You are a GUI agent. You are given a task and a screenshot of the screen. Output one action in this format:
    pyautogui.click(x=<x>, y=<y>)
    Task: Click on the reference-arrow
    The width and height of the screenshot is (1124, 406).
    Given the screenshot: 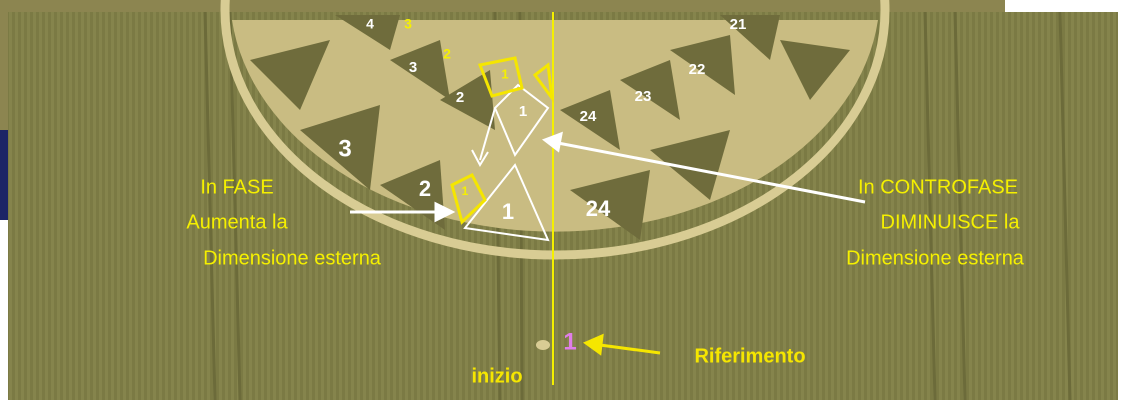 What is the action you would take?
    pyautogui.click(x=621, y=344)
    